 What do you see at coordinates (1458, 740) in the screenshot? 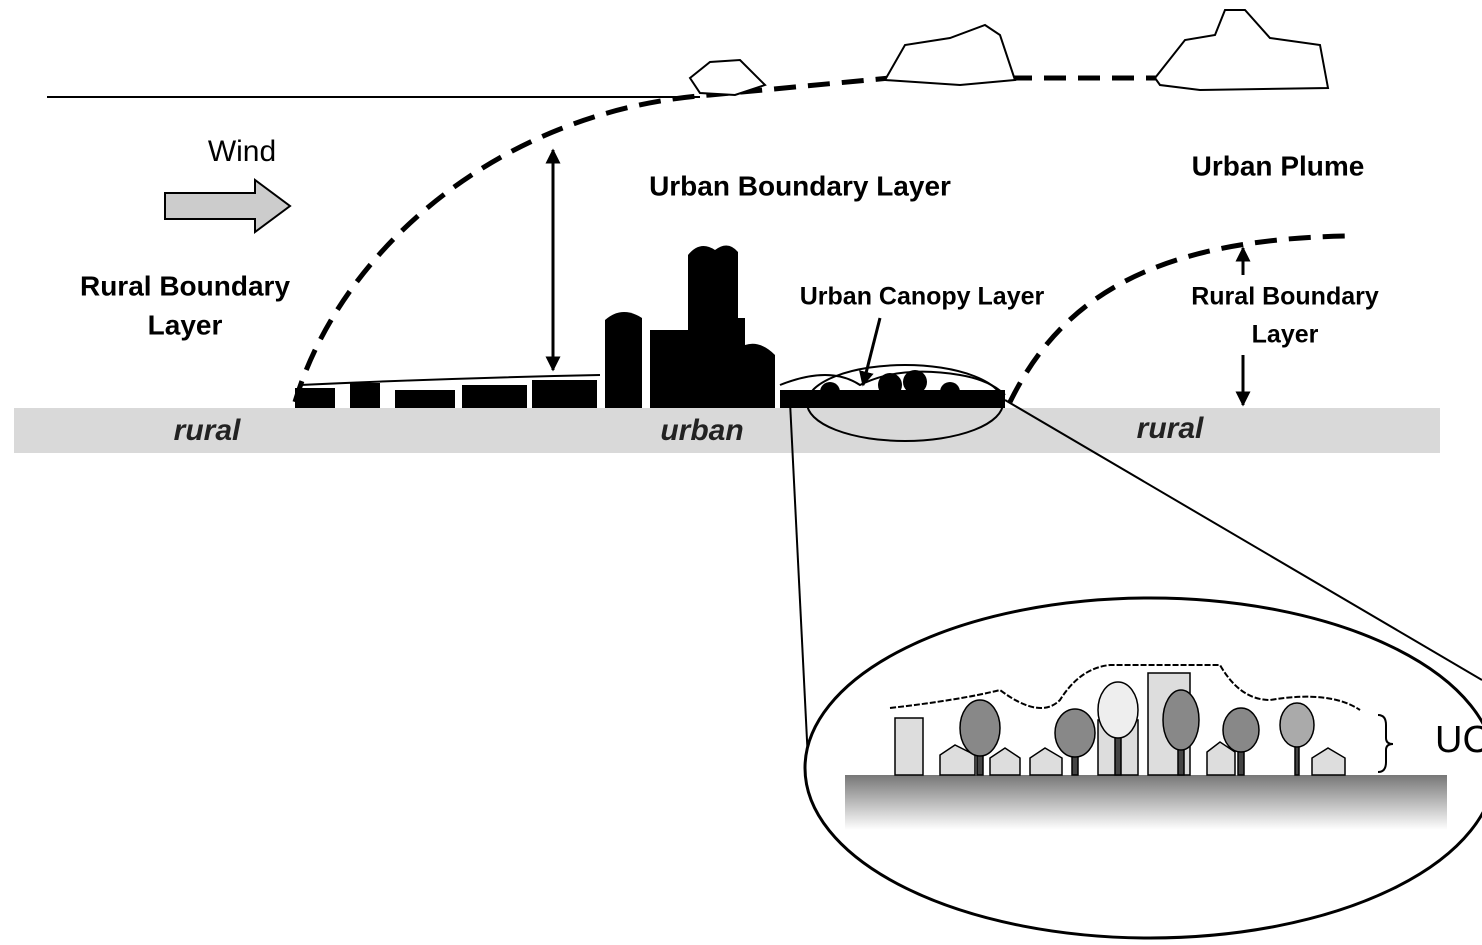
I see `ucl-abbrev: UC` at bounding box center [1458, 740].